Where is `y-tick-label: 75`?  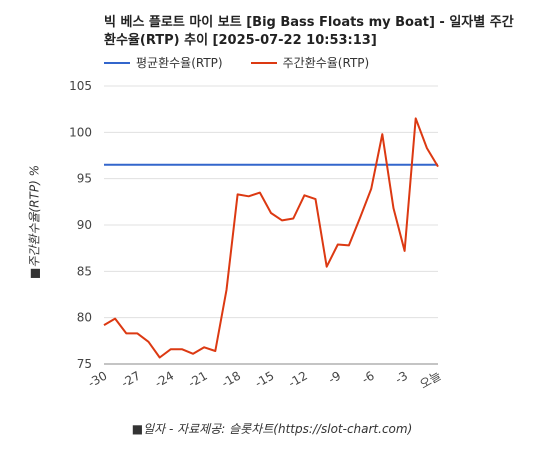 y-tick-label: 75 is located at coordinates (84, 364).